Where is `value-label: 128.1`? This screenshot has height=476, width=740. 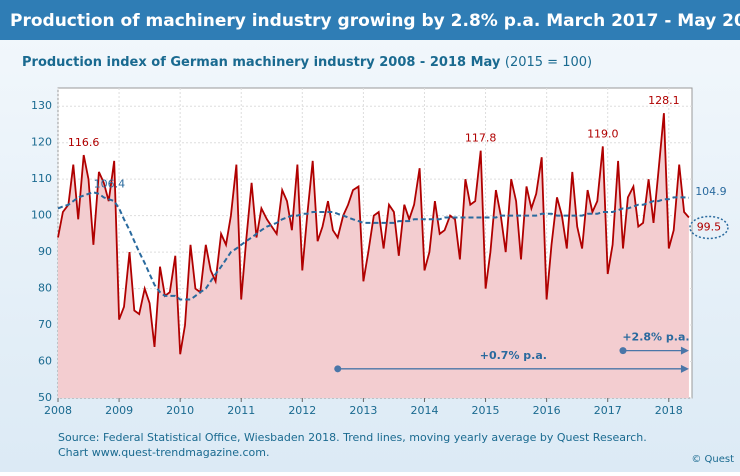 value-label: 128.1 is located at coordinates (664, 100).